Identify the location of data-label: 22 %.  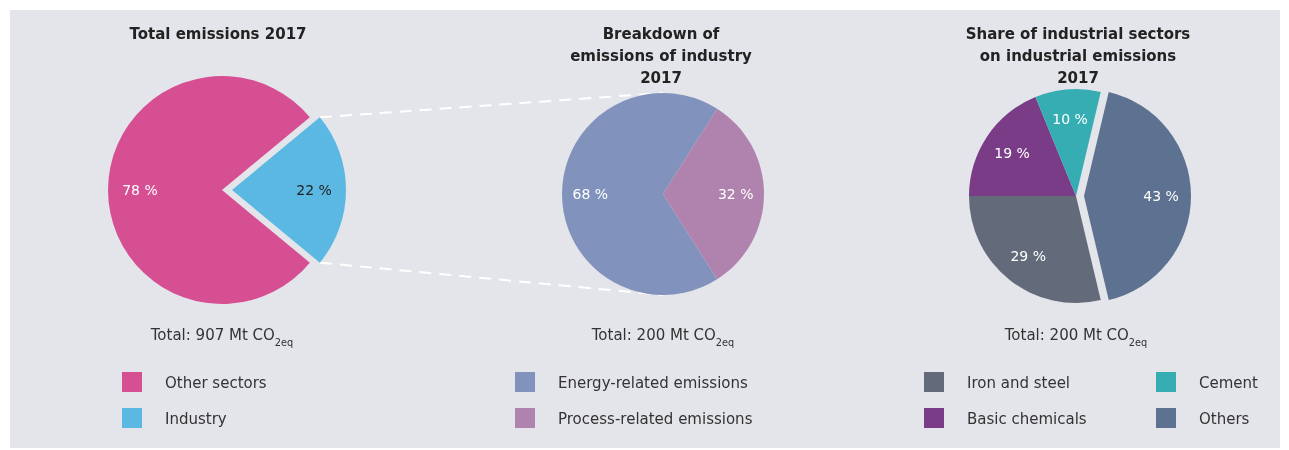
(314, 190).